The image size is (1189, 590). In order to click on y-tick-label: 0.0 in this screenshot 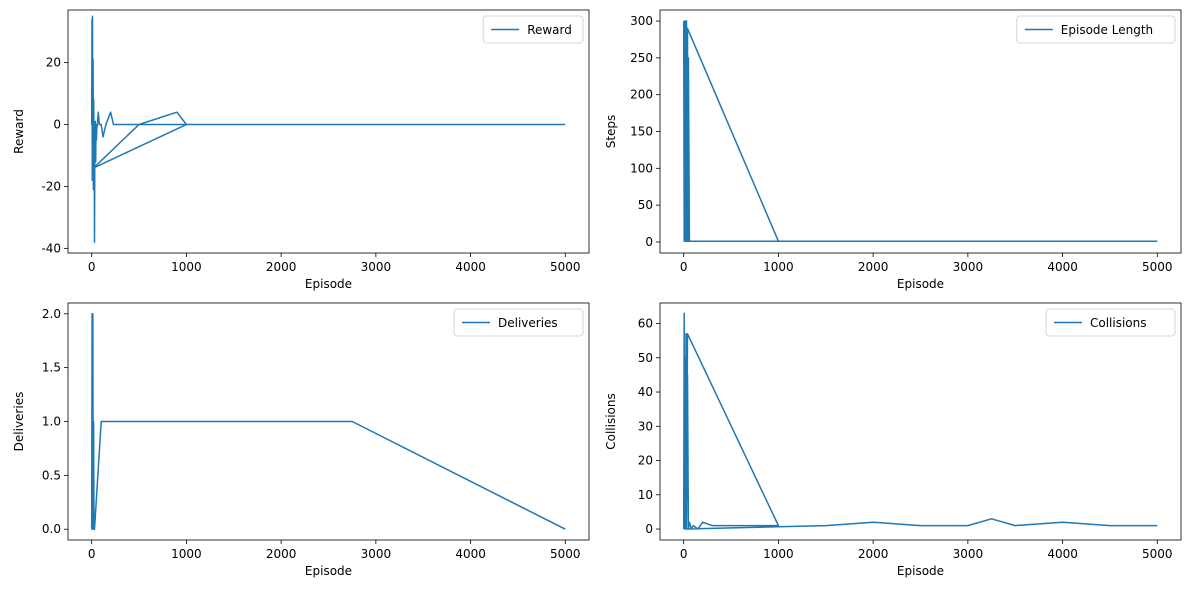, I will do `click(51, 529)`.